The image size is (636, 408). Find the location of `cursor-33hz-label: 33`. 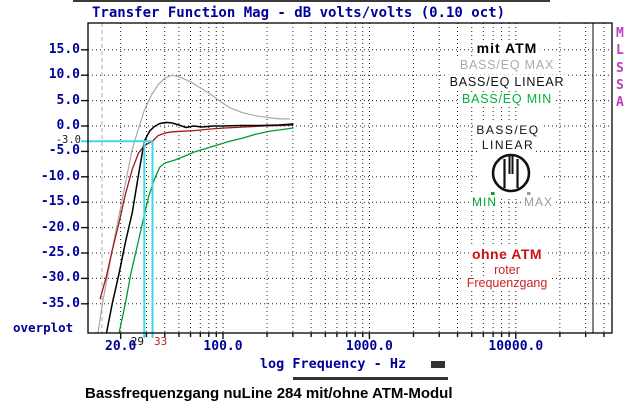

cursor-33hz-label: 33 is located at coordinates (161, 341).